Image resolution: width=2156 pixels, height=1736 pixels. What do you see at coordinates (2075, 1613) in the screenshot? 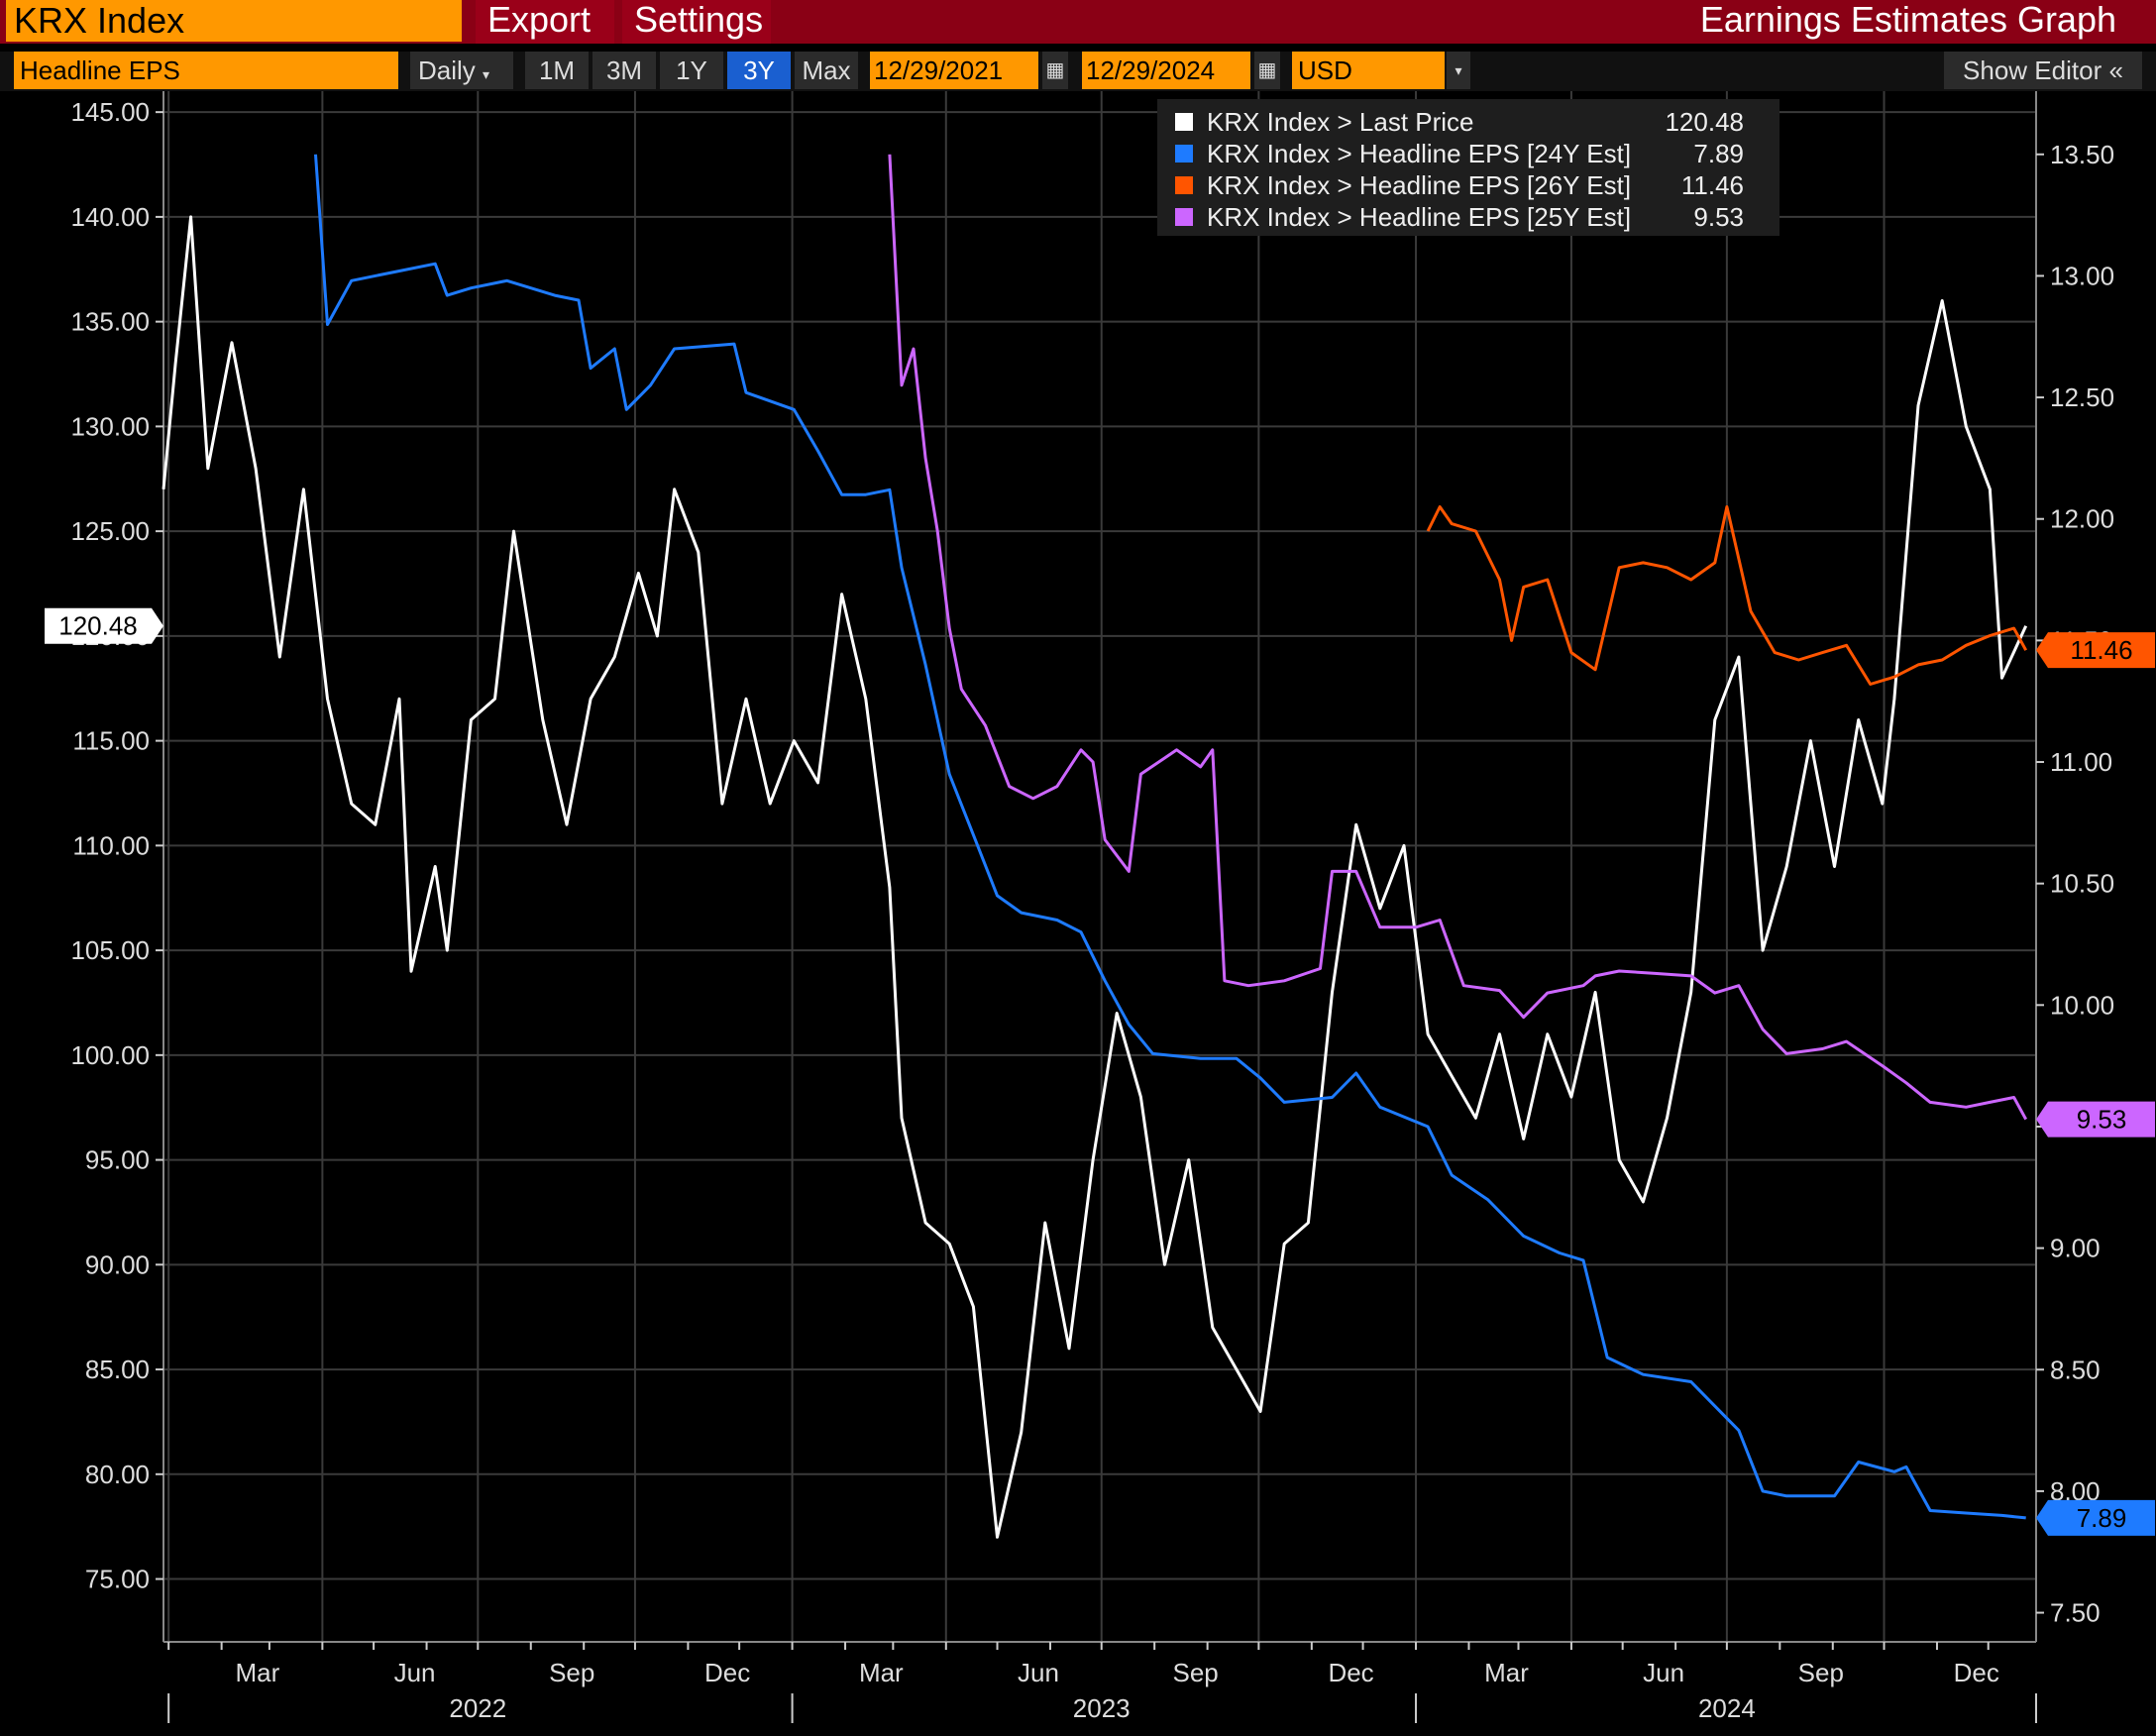
I see `y-right-tick-label: 7.50` at bounding box center [2075, 1613].